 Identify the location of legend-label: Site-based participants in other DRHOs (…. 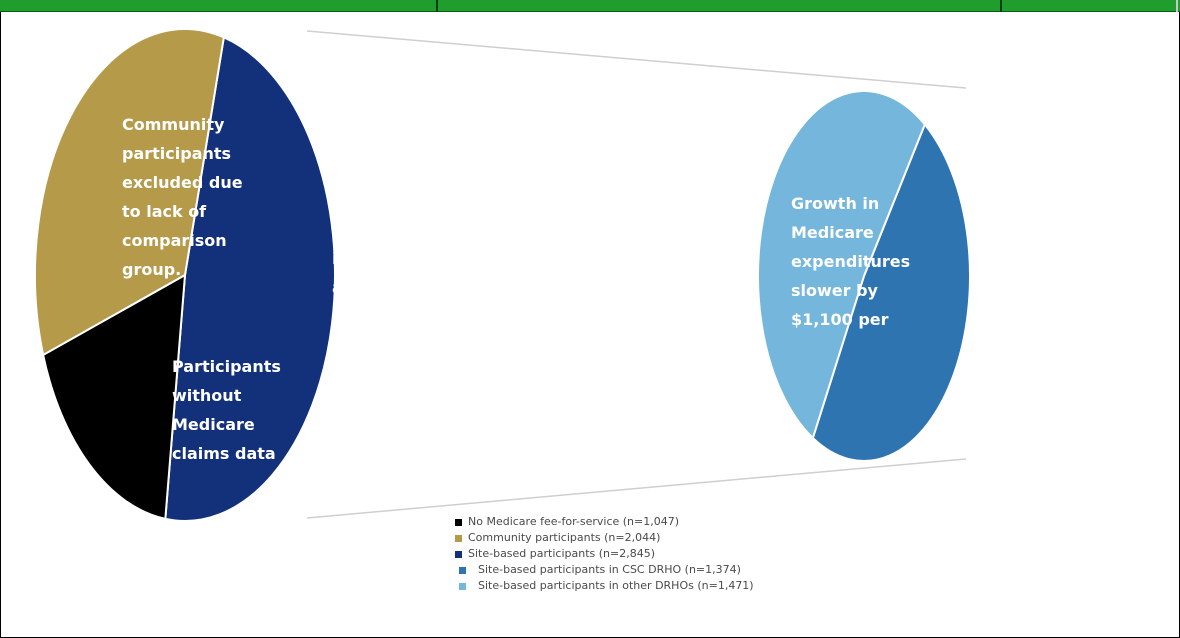
(616, 585).